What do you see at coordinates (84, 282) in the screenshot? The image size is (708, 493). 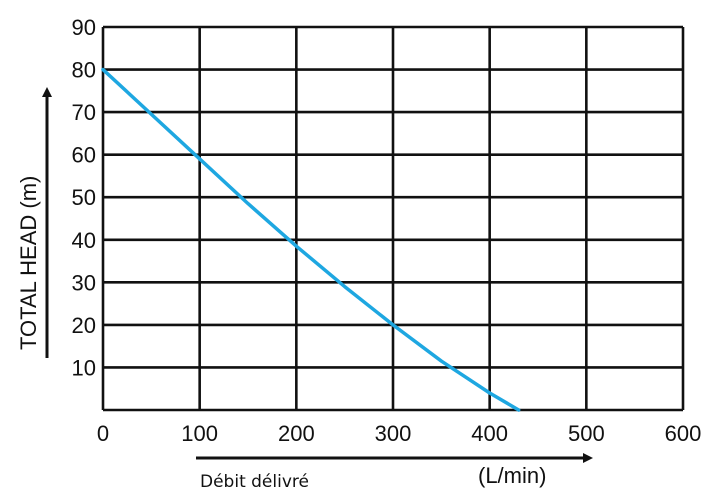 I see `y-tick-label: 30` at bounding box center [84, 282].